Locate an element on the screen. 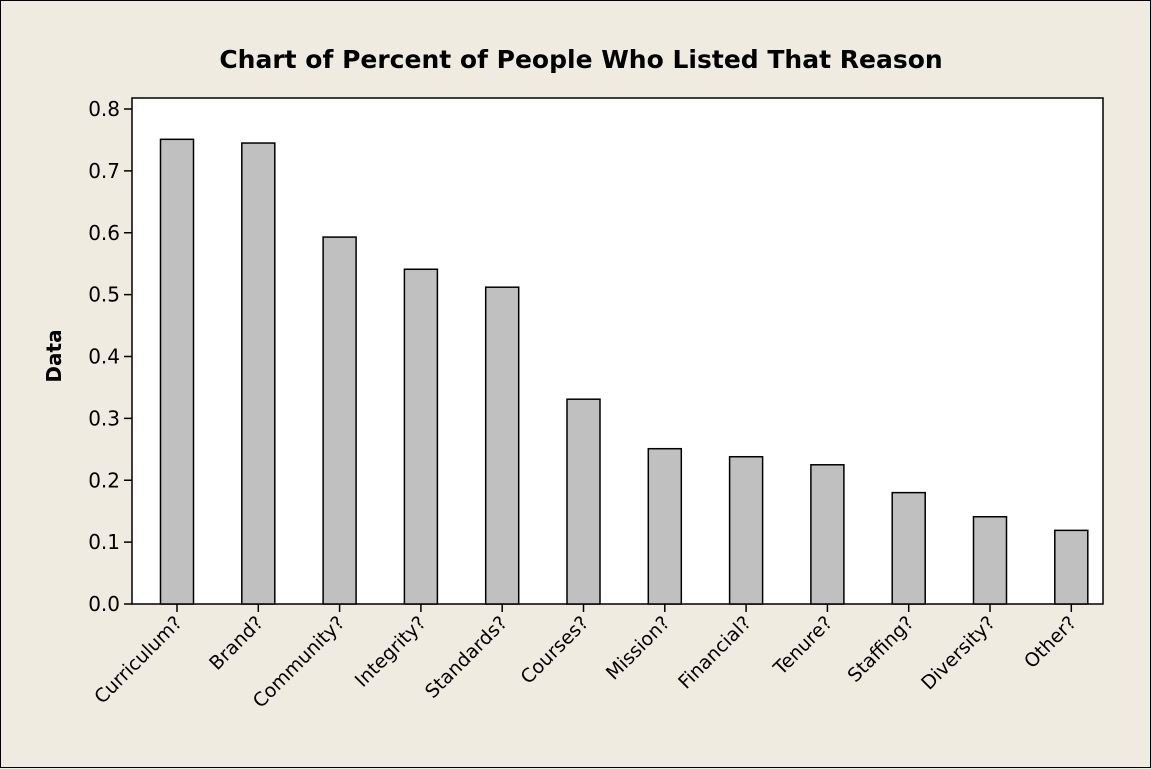 The image size is (1151, 769). y-axis-label: Data is located at coordinates (54, 355).